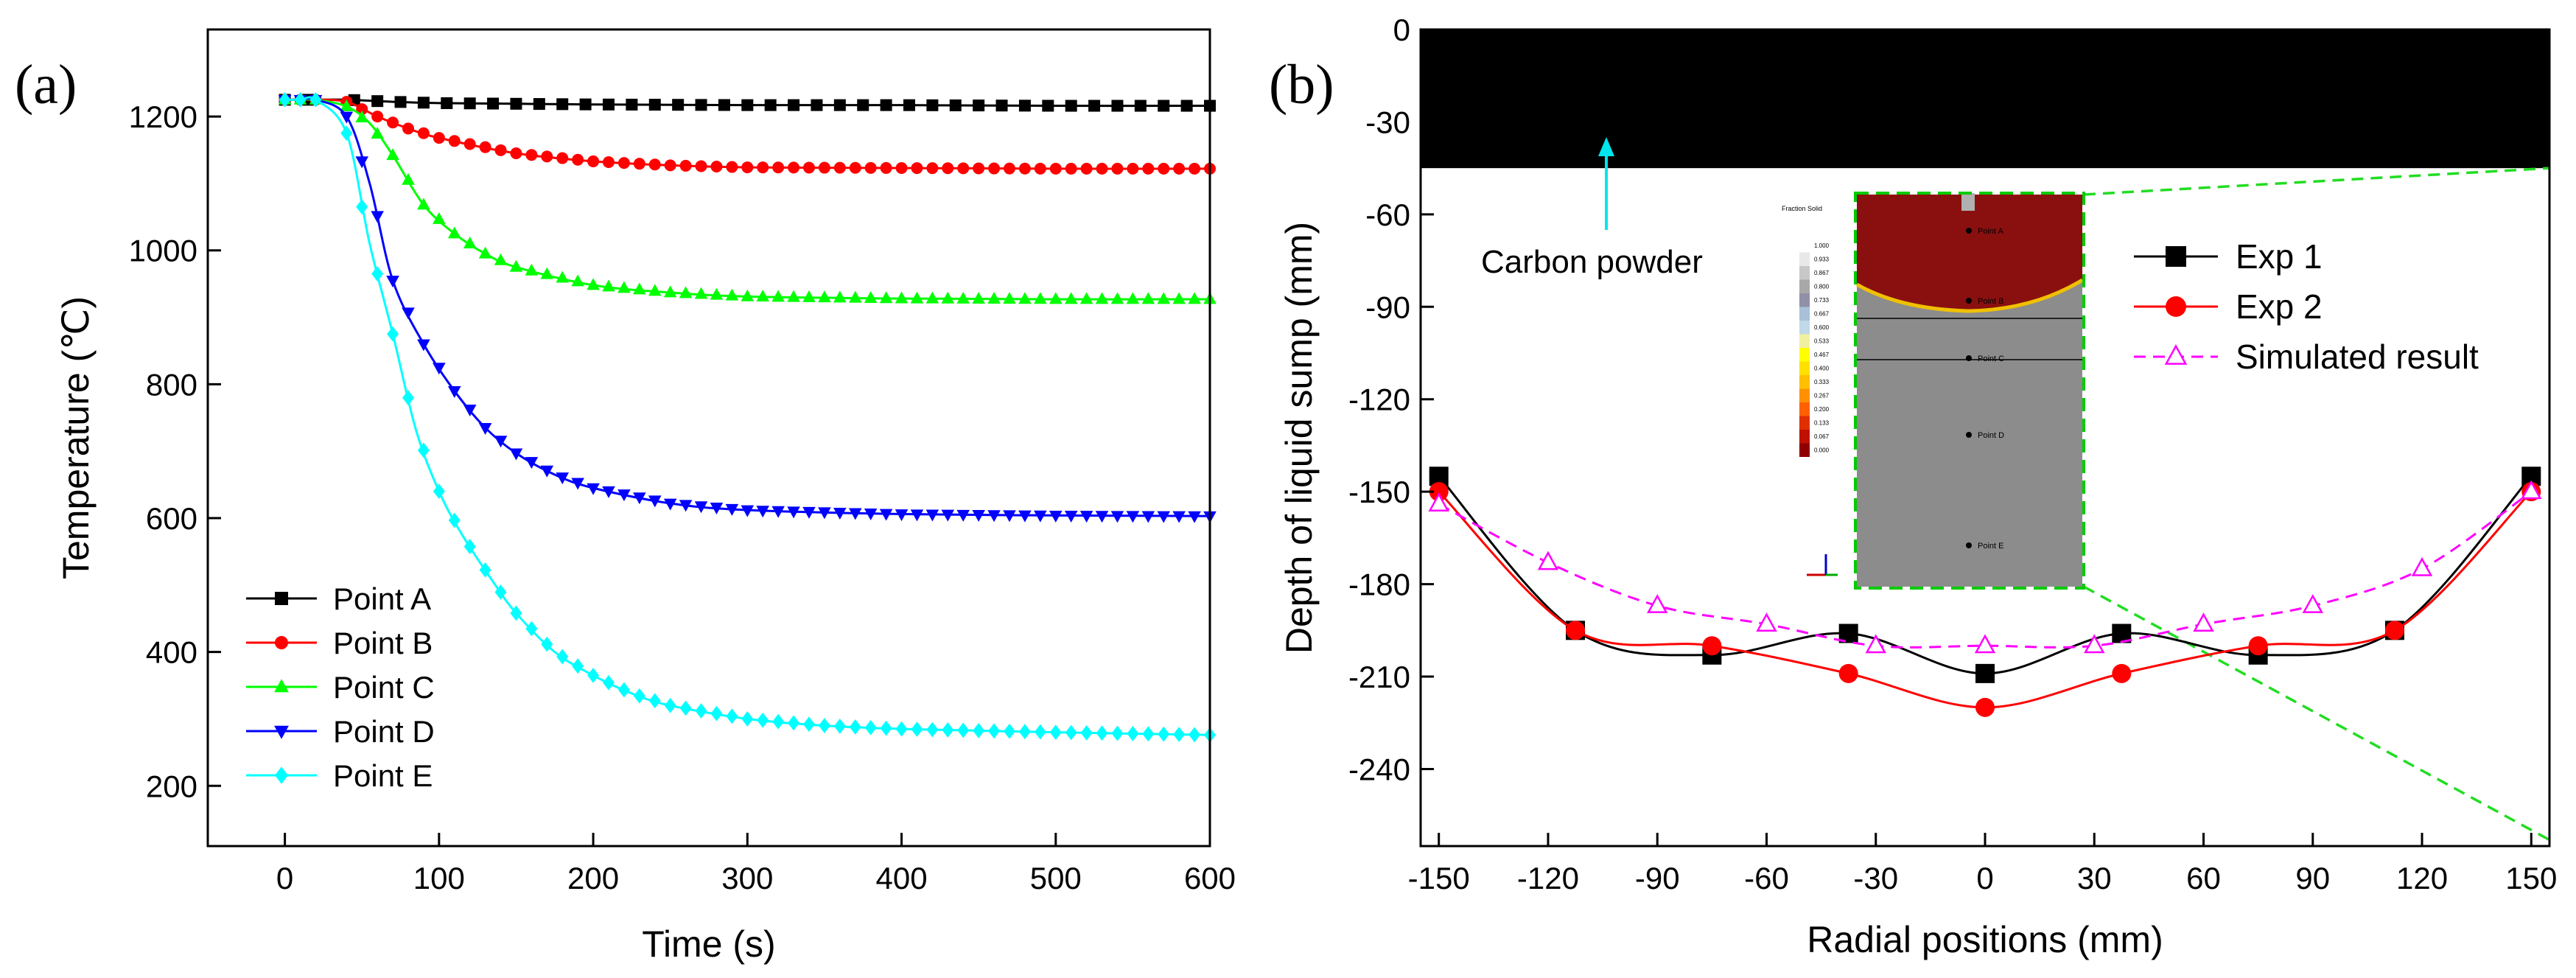 The image size is (2576, 978). What do you see at coordinates (1657, 878) in the screenshot?
I see `x-tick-label-b: -90` at bounding box center [1657, 878].